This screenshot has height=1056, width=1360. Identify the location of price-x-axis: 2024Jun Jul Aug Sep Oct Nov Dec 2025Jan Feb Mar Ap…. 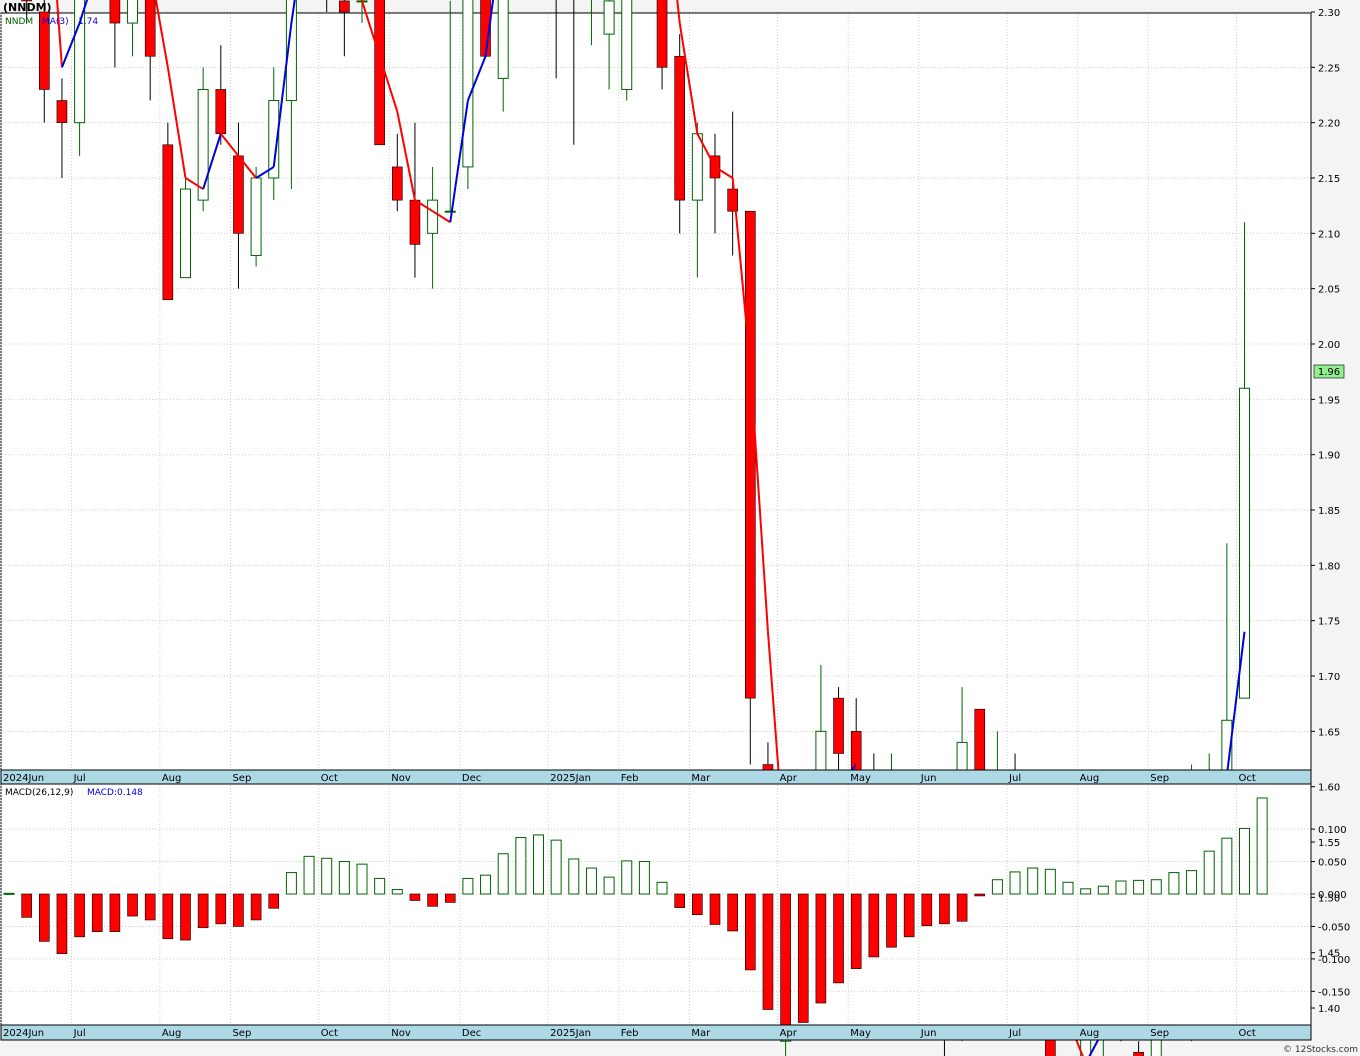
(629, 778).